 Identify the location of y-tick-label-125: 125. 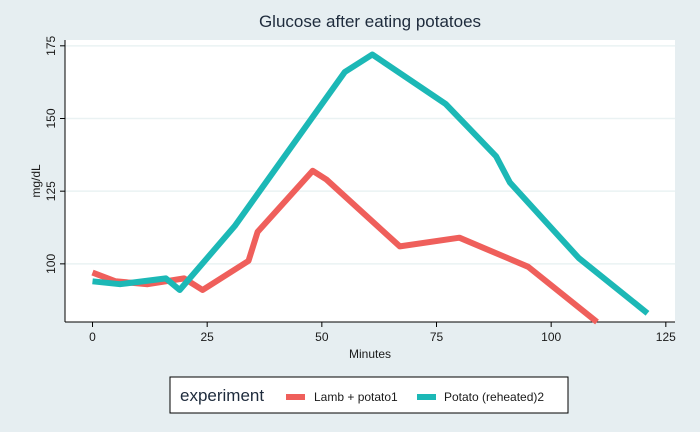
(51, 191).